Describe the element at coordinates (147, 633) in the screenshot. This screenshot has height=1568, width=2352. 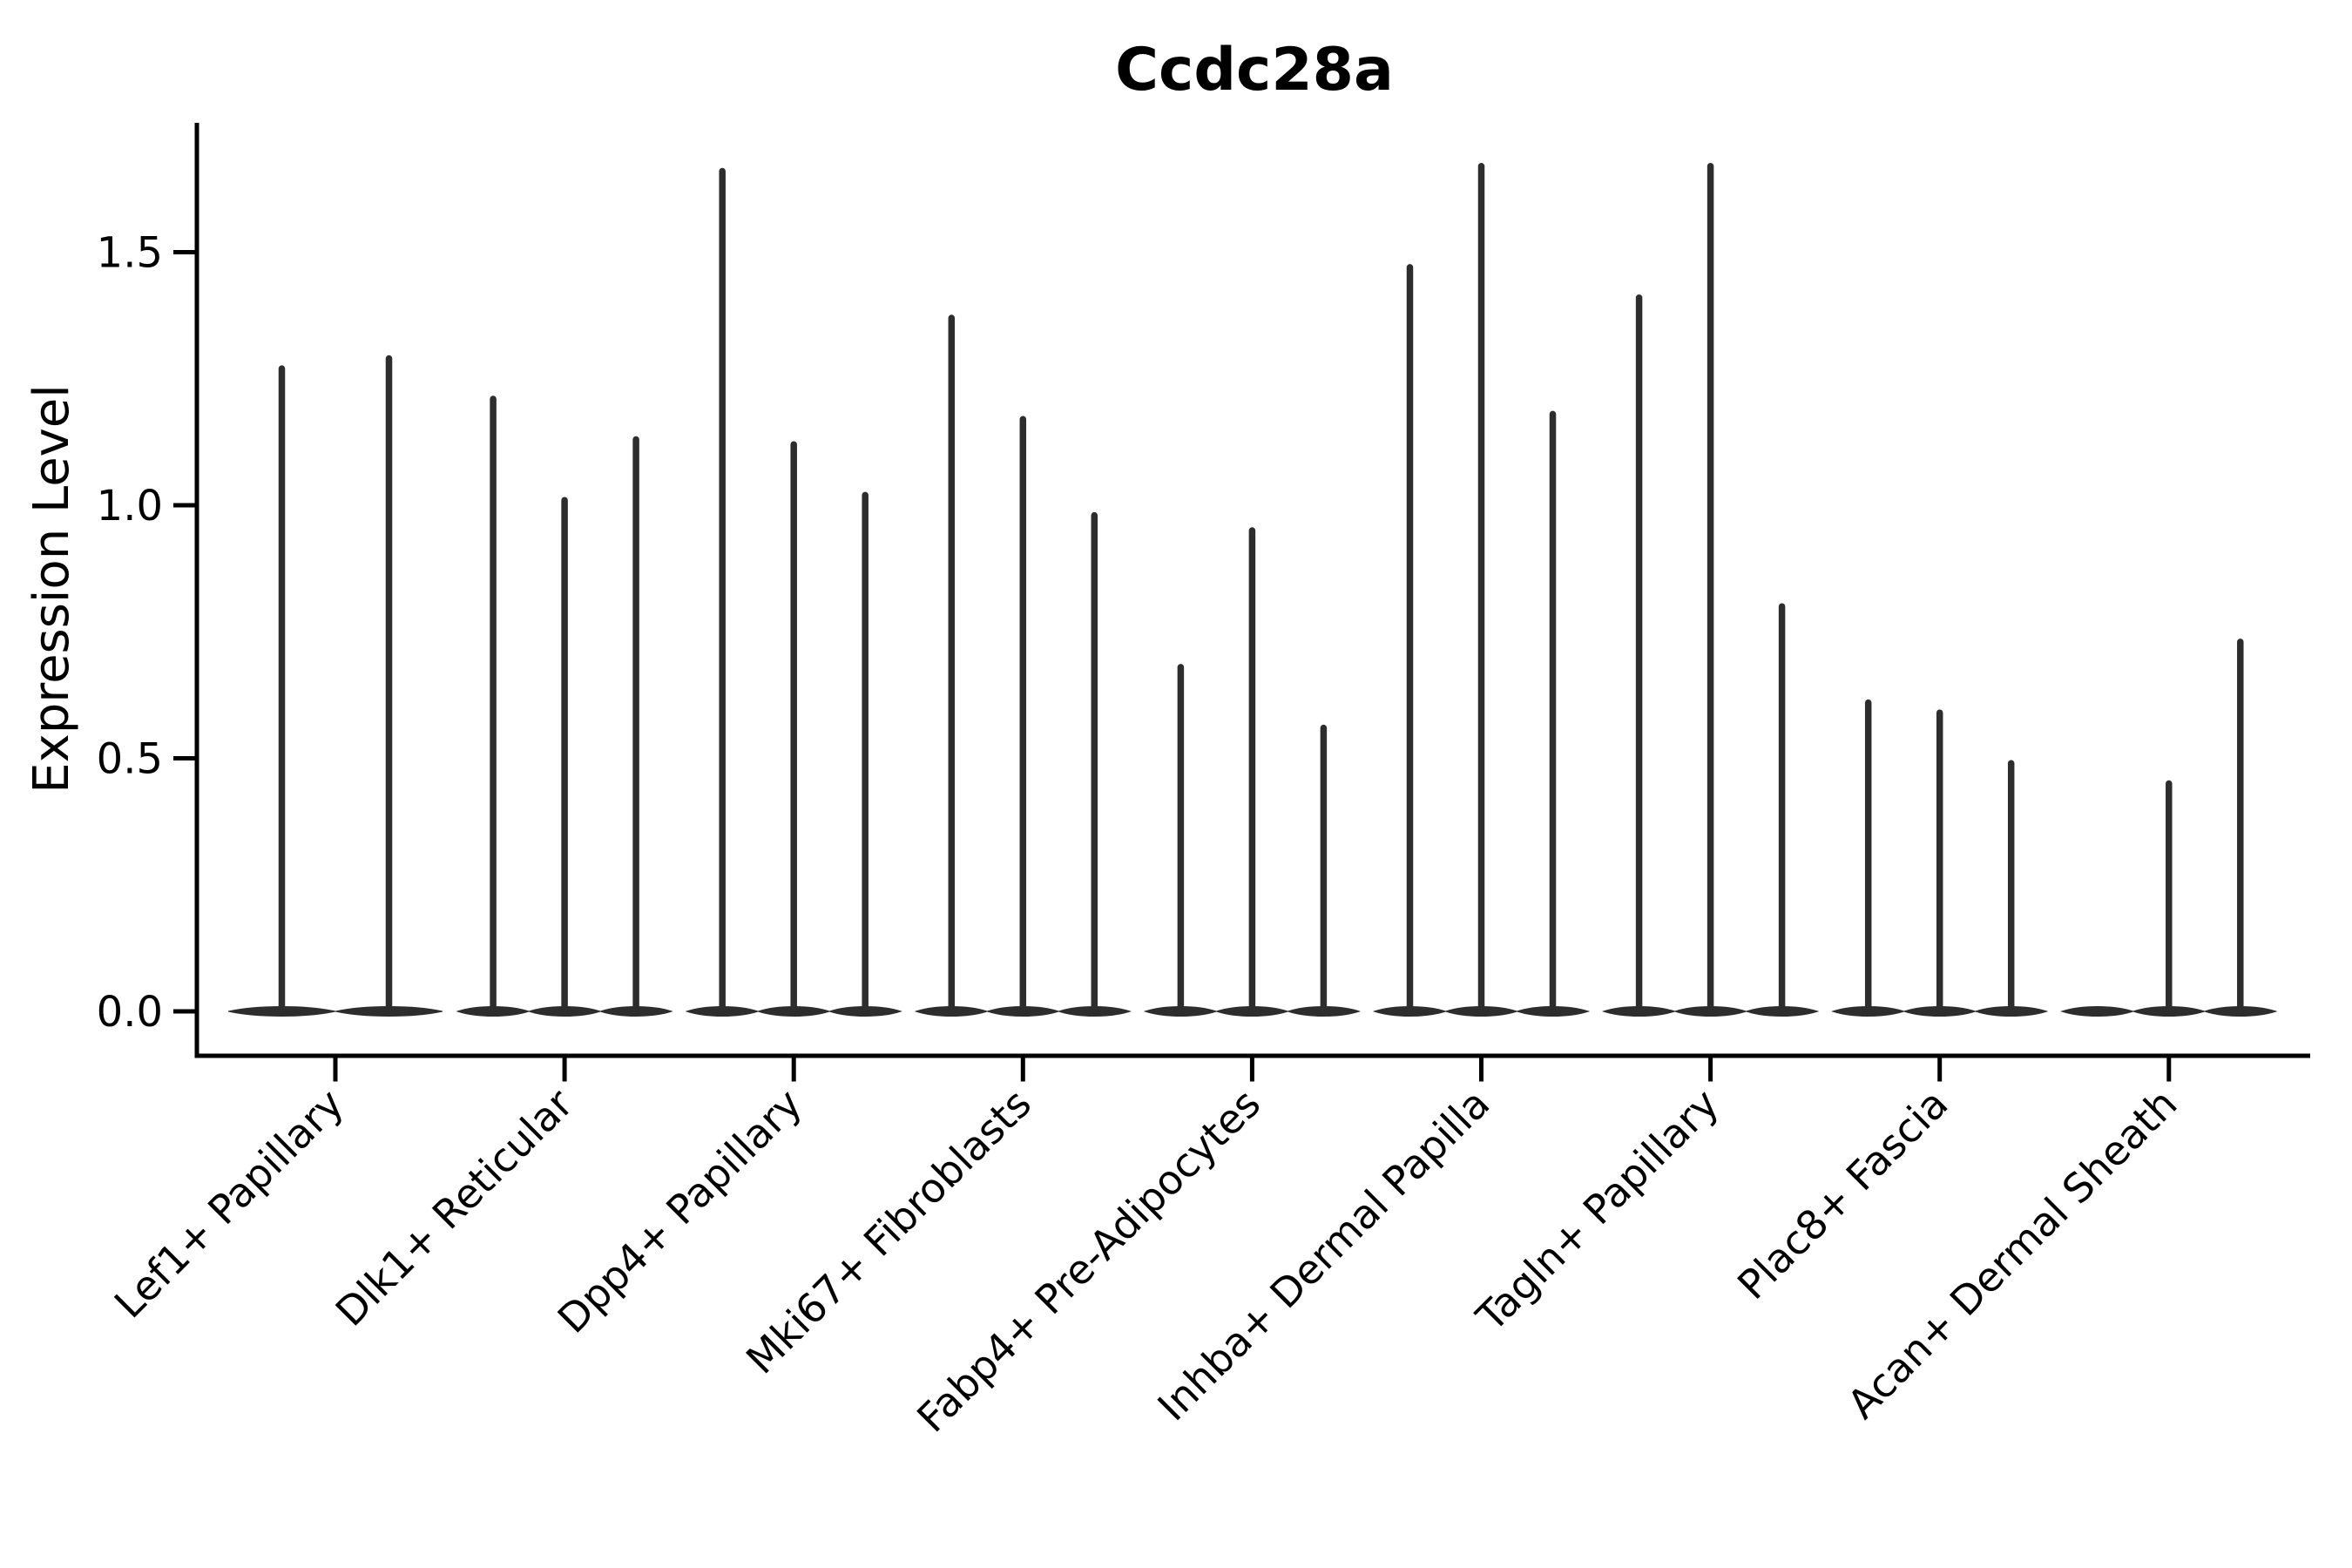
I see `y-axis-ticks: 0.0 0.5 1.0 1.5` at that location.